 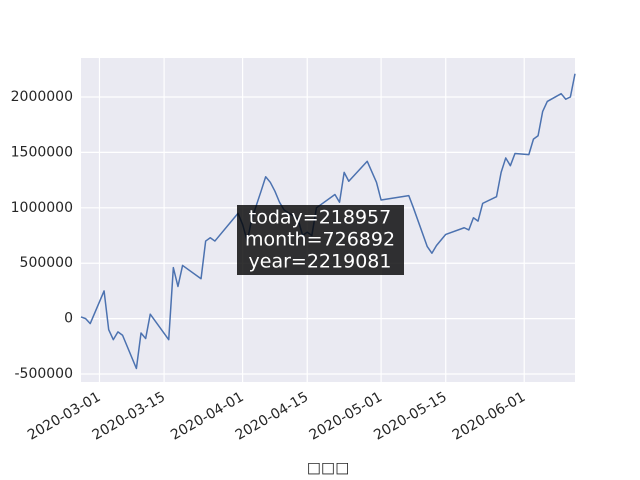 I want to click on x-tick-label: 2020-04-15, so click(x=272, y=416).